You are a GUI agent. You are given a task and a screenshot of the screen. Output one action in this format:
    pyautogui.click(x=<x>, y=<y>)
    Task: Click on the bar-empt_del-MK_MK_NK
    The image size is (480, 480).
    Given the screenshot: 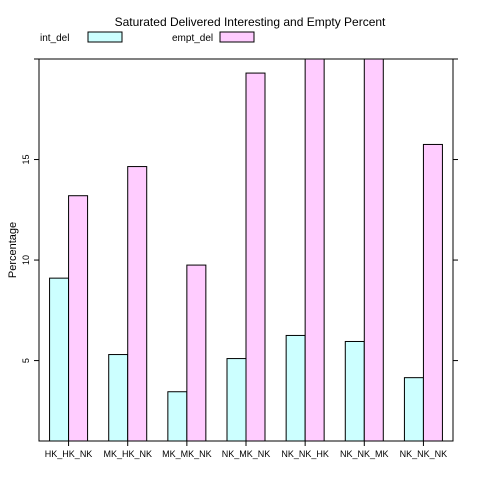 What is the action you would take?
    pyautogui.click(x=196, y=353)
    